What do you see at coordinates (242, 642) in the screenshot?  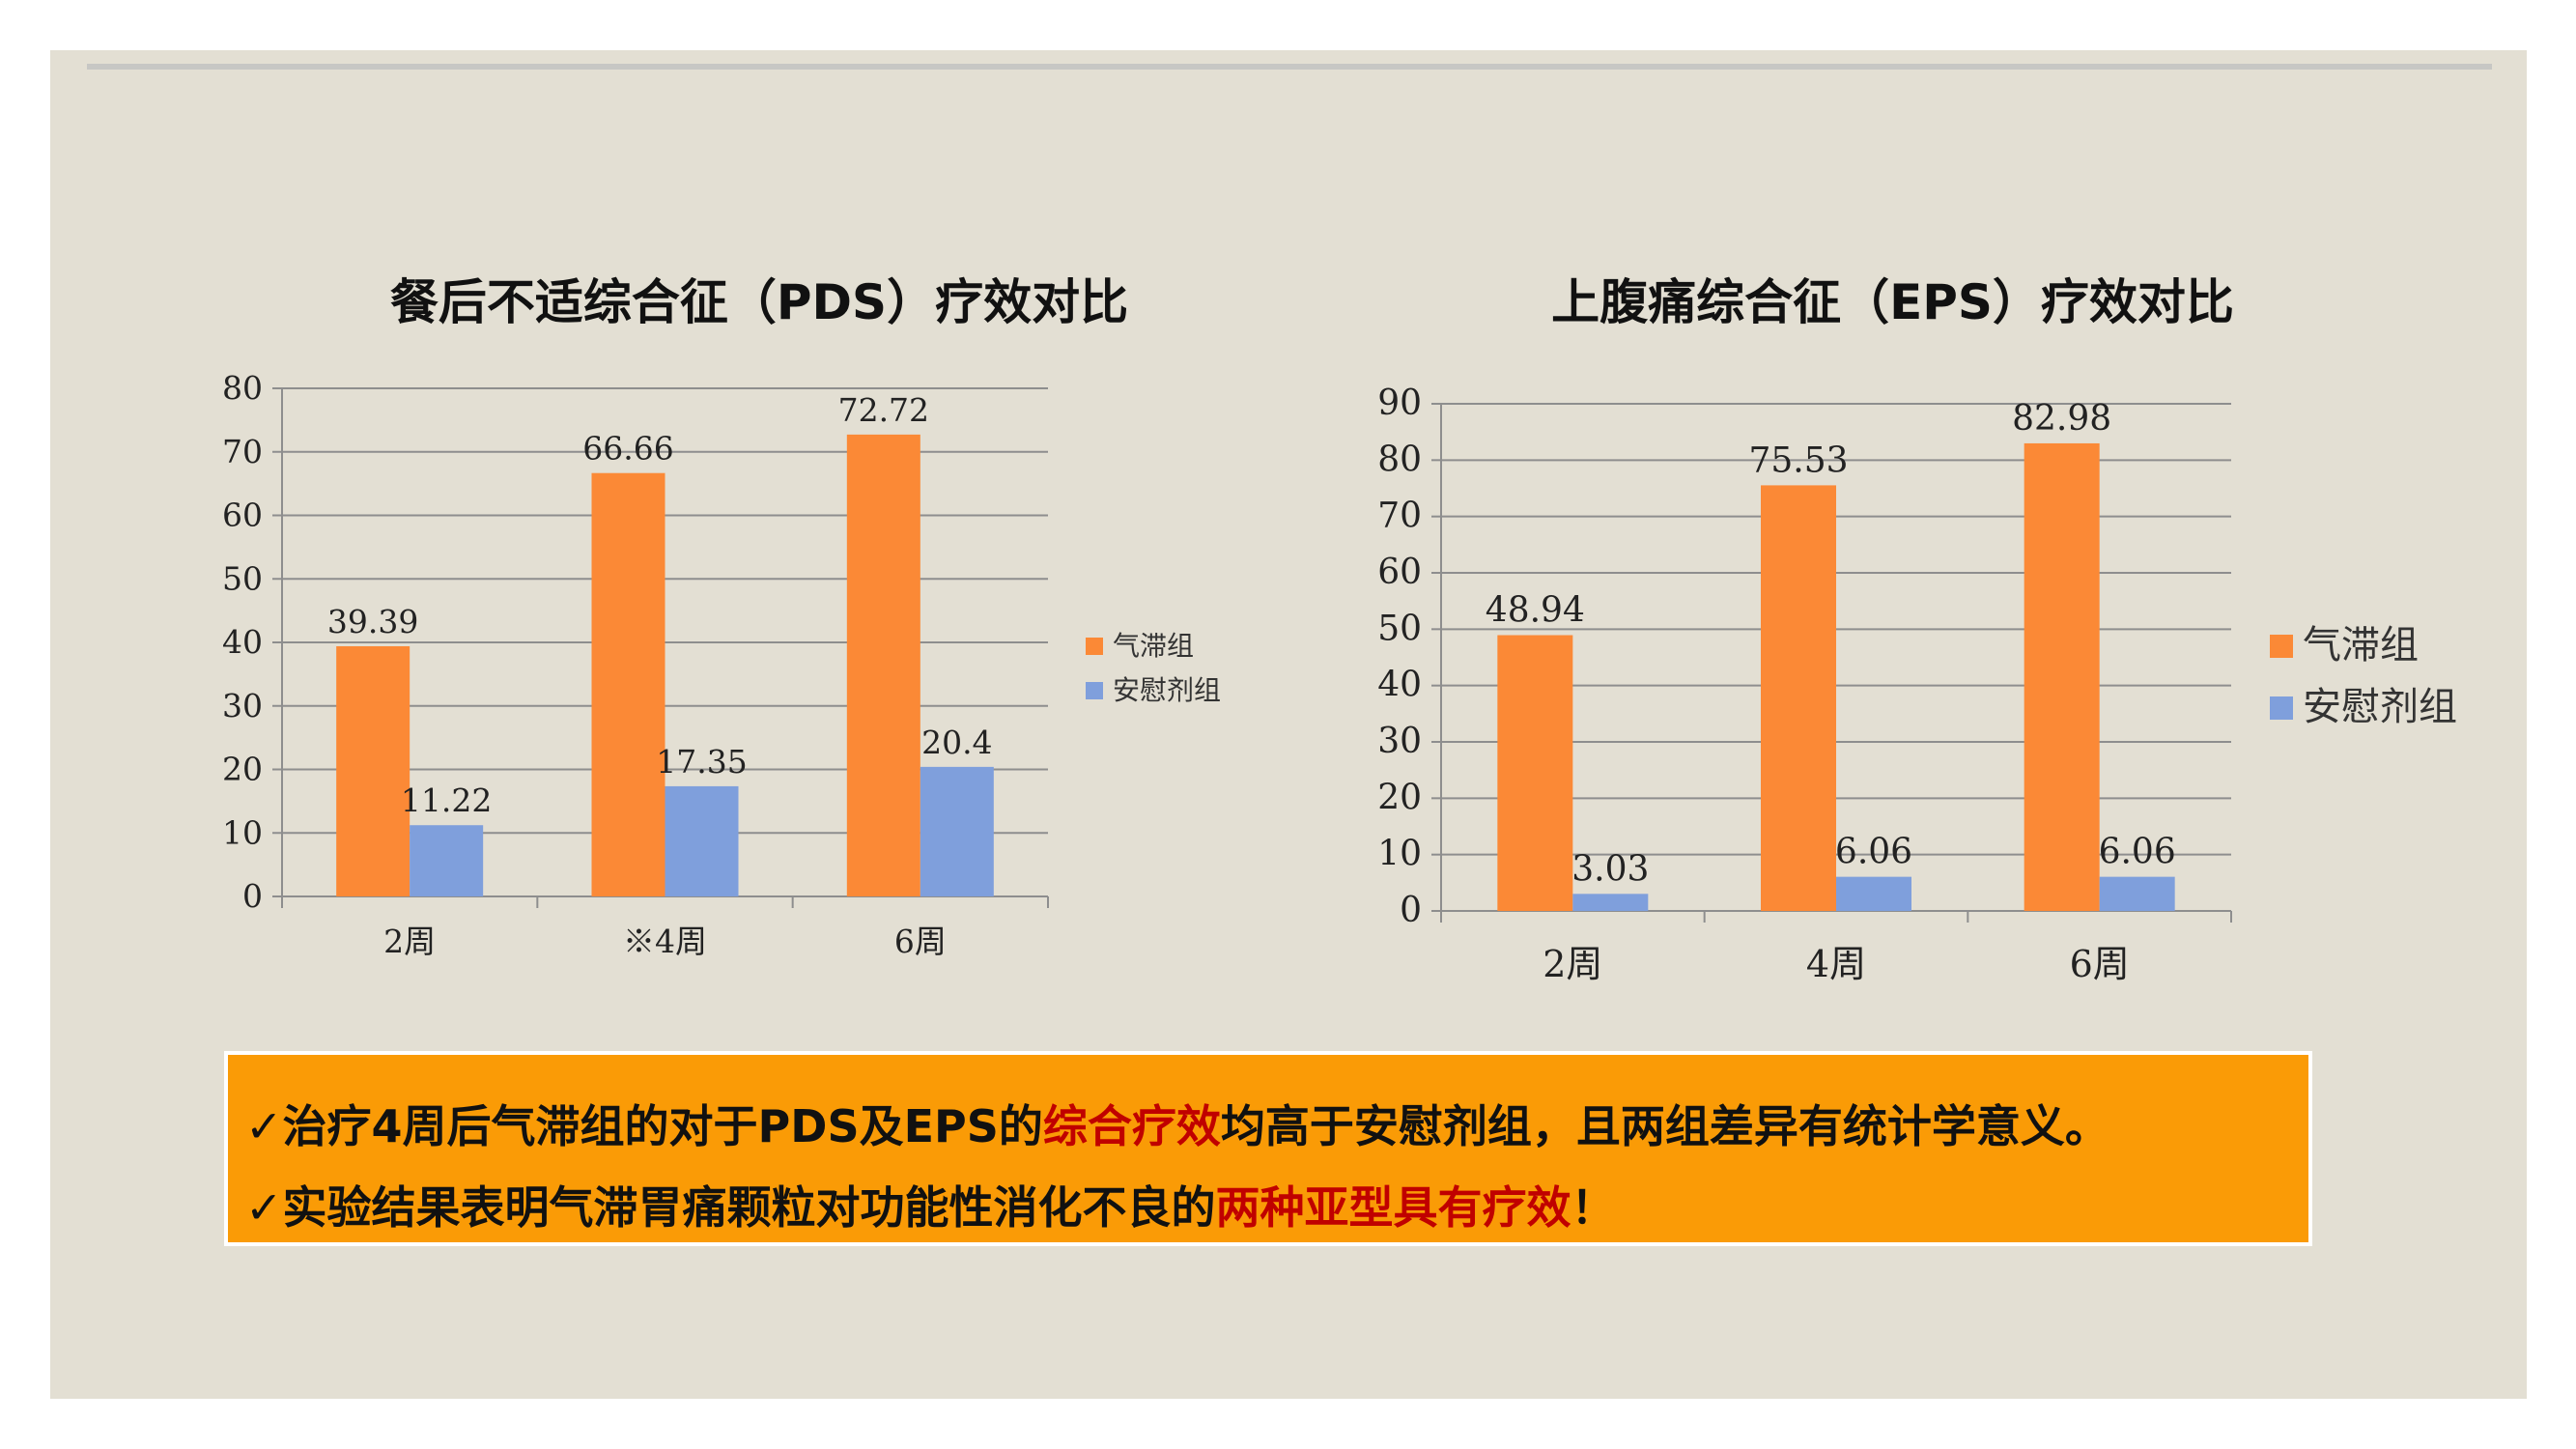 I see `pds-ytick-label: 40` at bounding box center [242, 642].